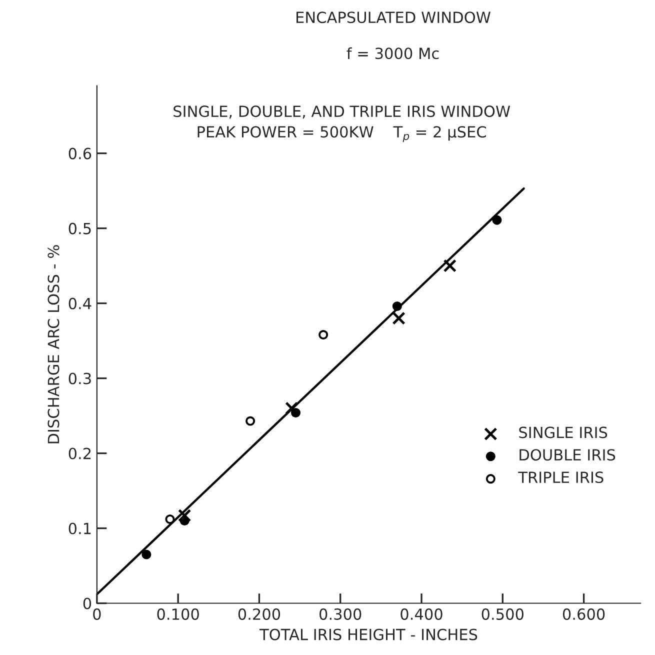 Image resolution: width=655 pixels, height=655 pixels. Describe the element at coordinates (87, 604) in the screenshot. I see `y-tick-label: 0` at that location.